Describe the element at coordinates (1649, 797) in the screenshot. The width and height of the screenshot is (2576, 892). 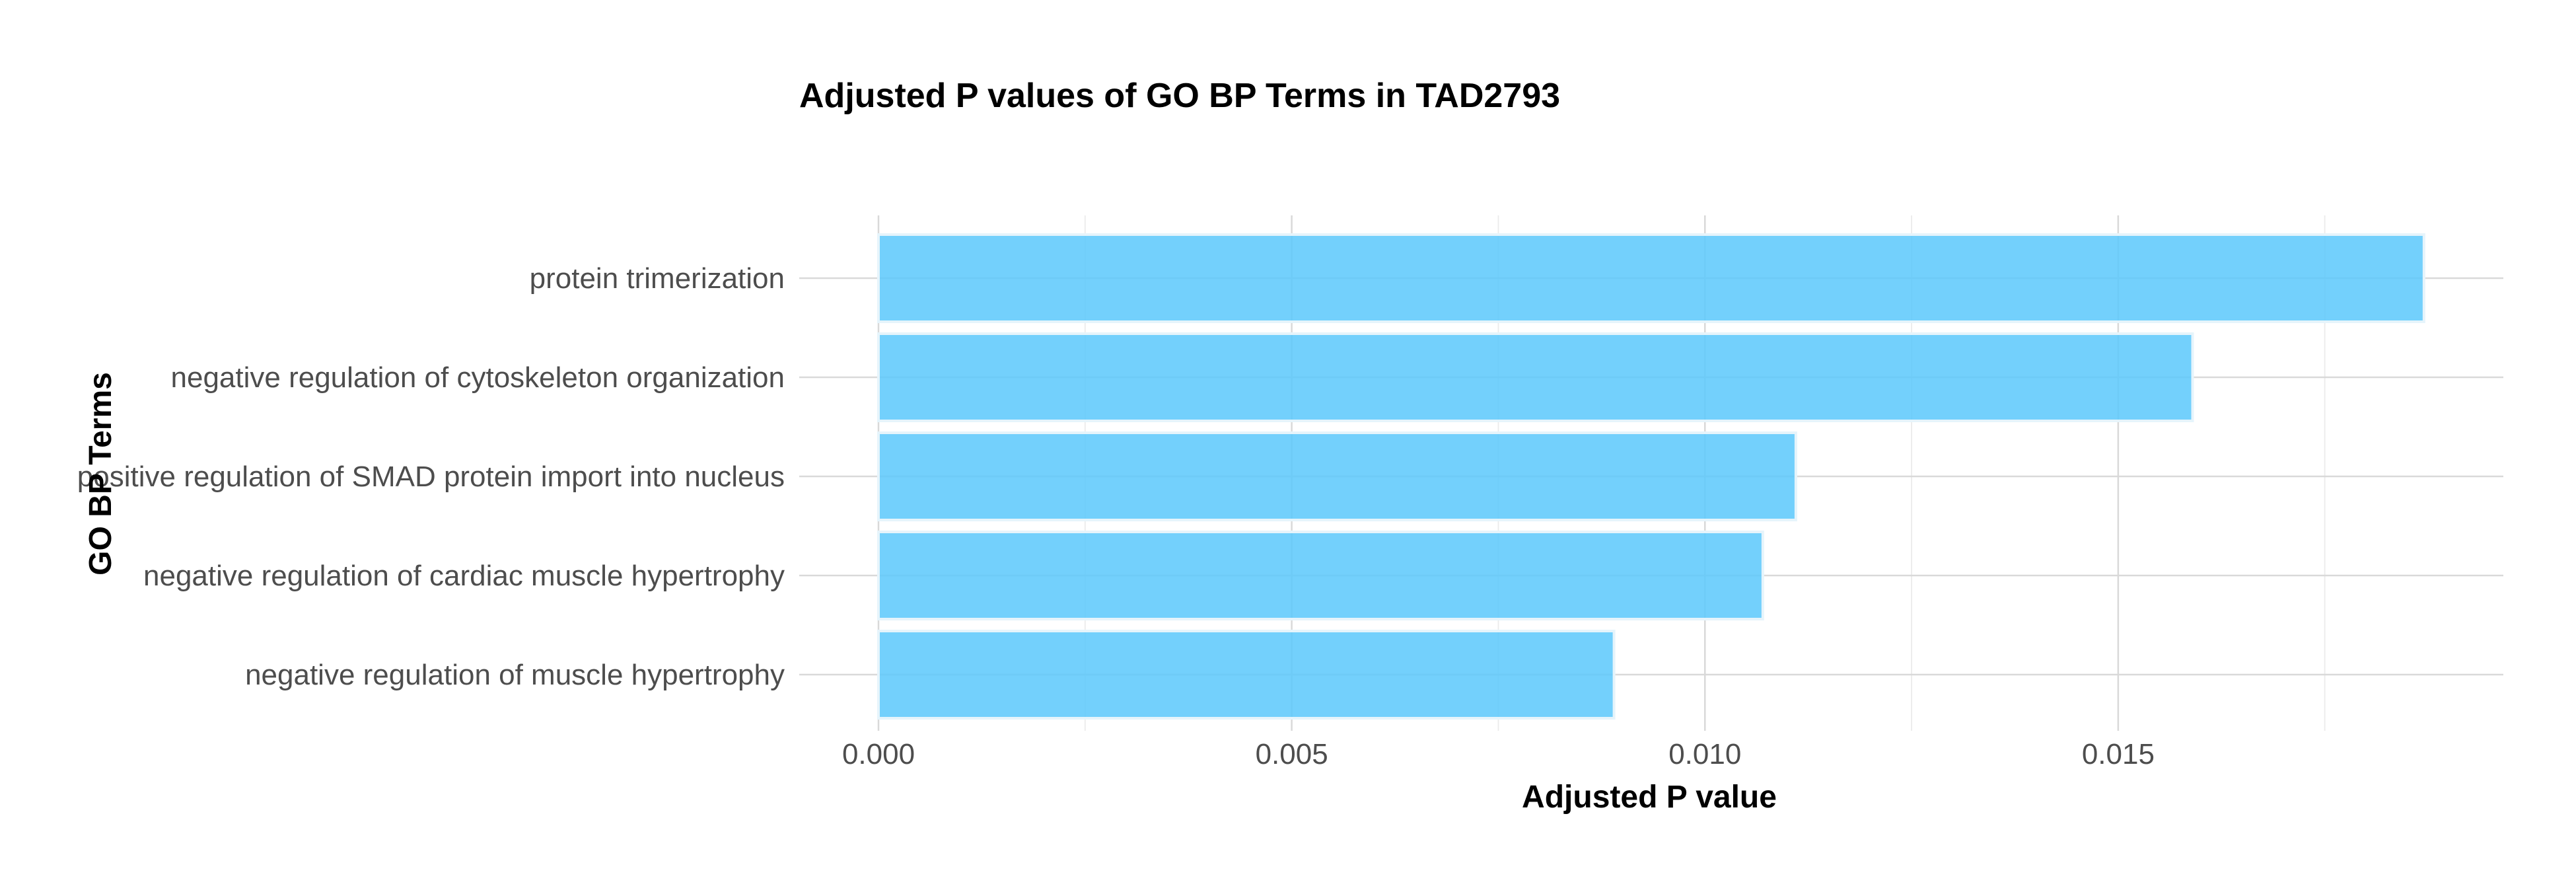
I see `x-axis-title: Adjusted P value` at that location.